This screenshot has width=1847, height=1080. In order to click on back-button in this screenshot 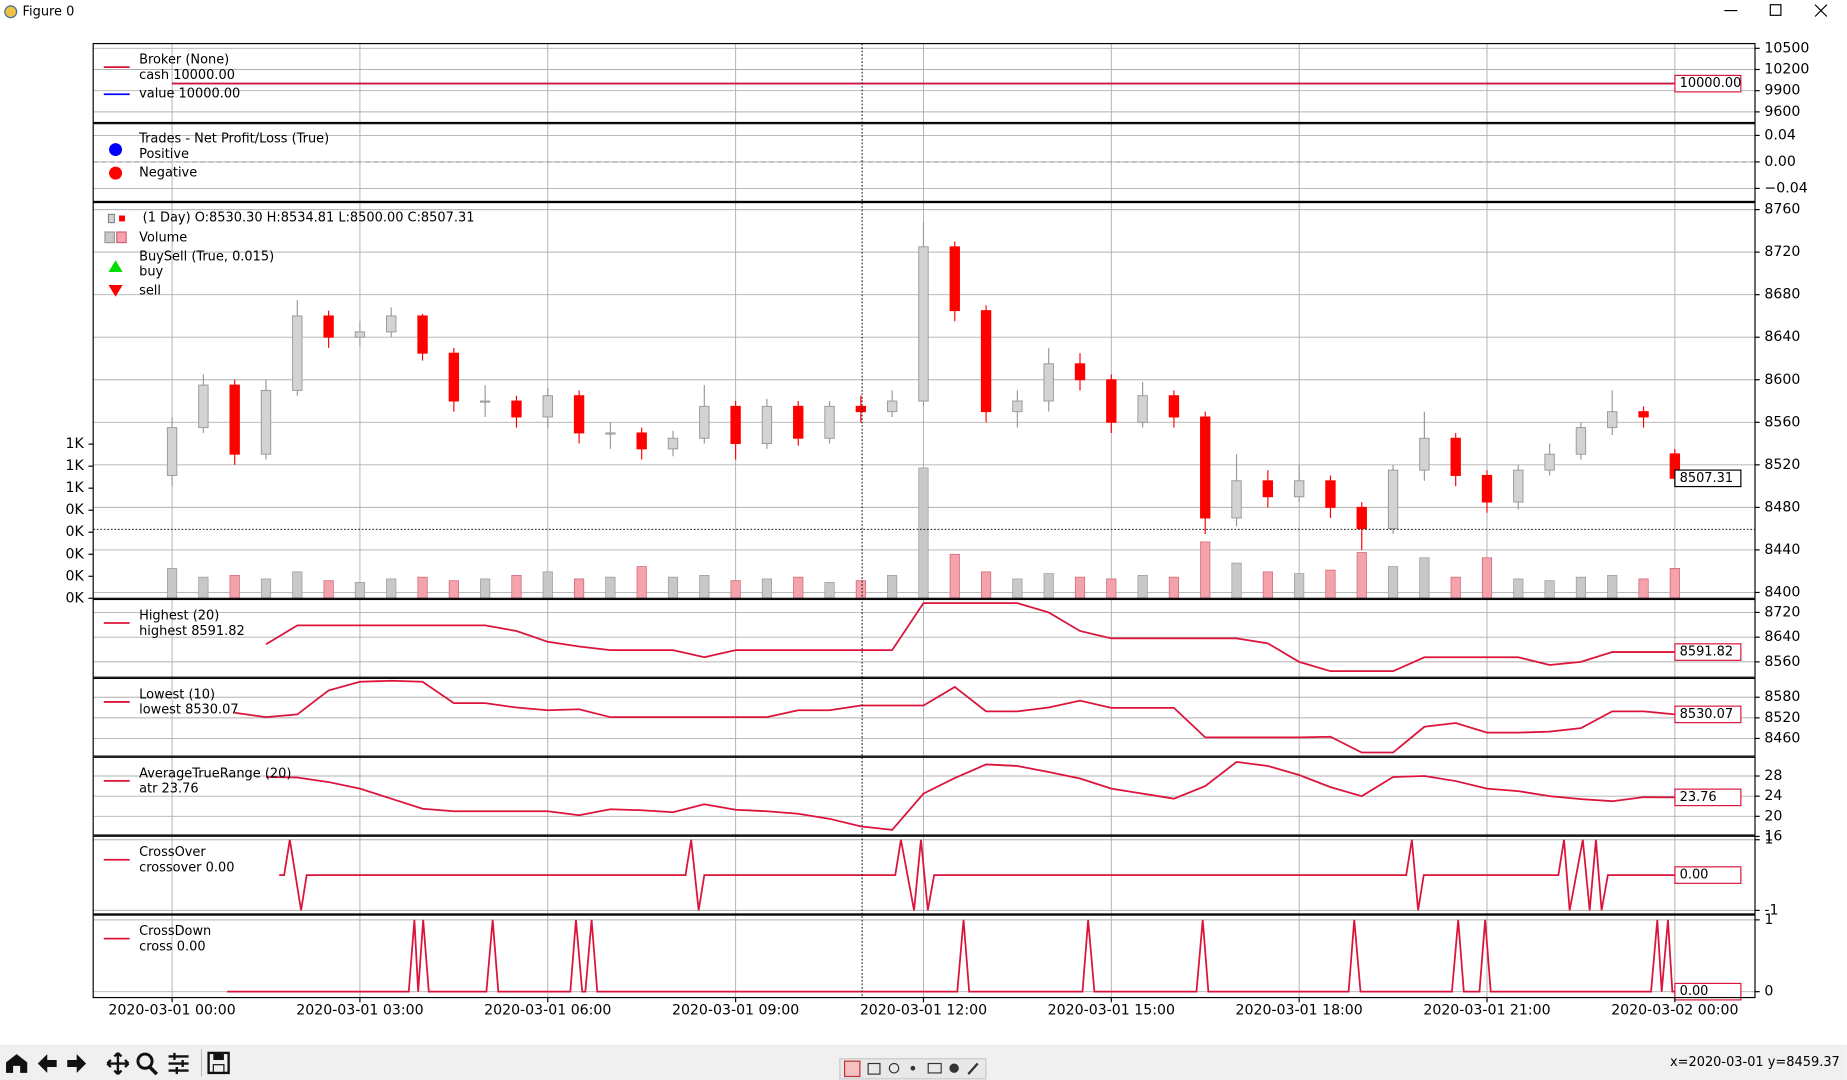, I will do `click(47, 1063)`.